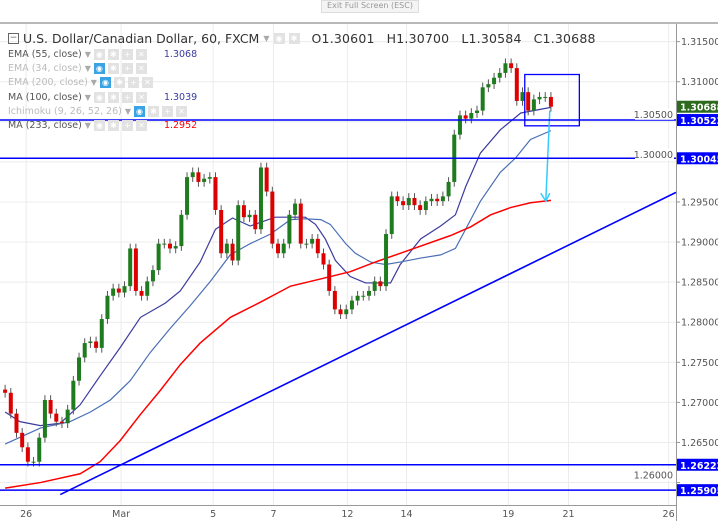  Describe the element at coordinates (45, 68) in the screenshot. I see `indicator-label: EMA (34, close)` at that location.